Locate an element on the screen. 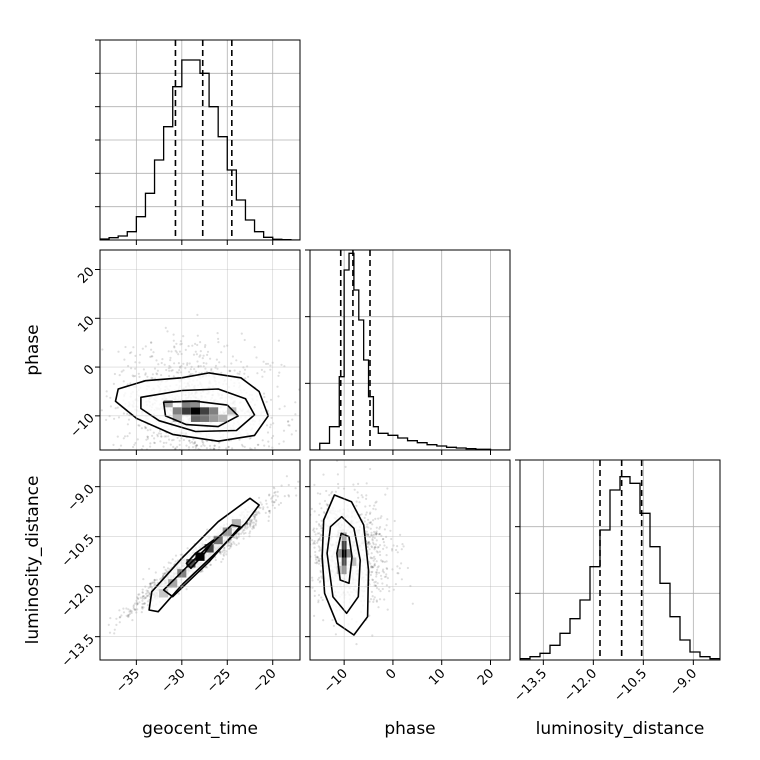 The width and height of the screenshot is (760, 760). x-tick-label: −10 is located at coordinates (336, 681).